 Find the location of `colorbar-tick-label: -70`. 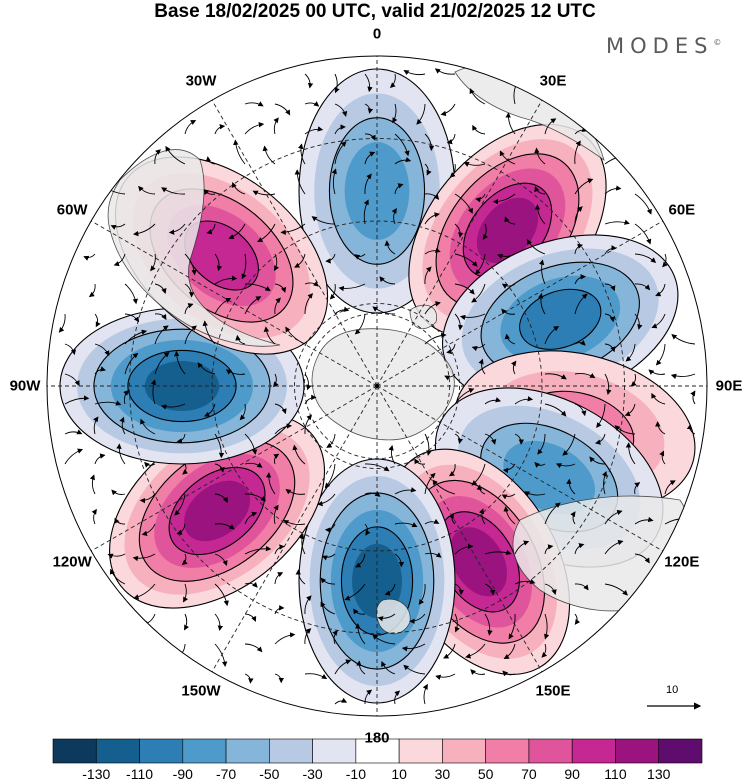

colorbar-tick-label: -70 is located at coordinates (226, 774).